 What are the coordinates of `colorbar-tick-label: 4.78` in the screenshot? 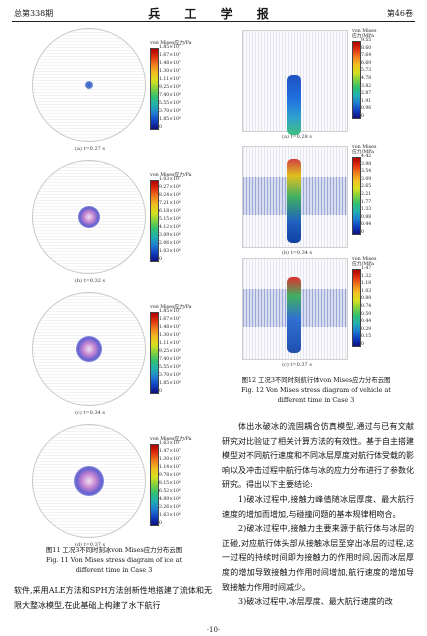 It's located at (366, 78).